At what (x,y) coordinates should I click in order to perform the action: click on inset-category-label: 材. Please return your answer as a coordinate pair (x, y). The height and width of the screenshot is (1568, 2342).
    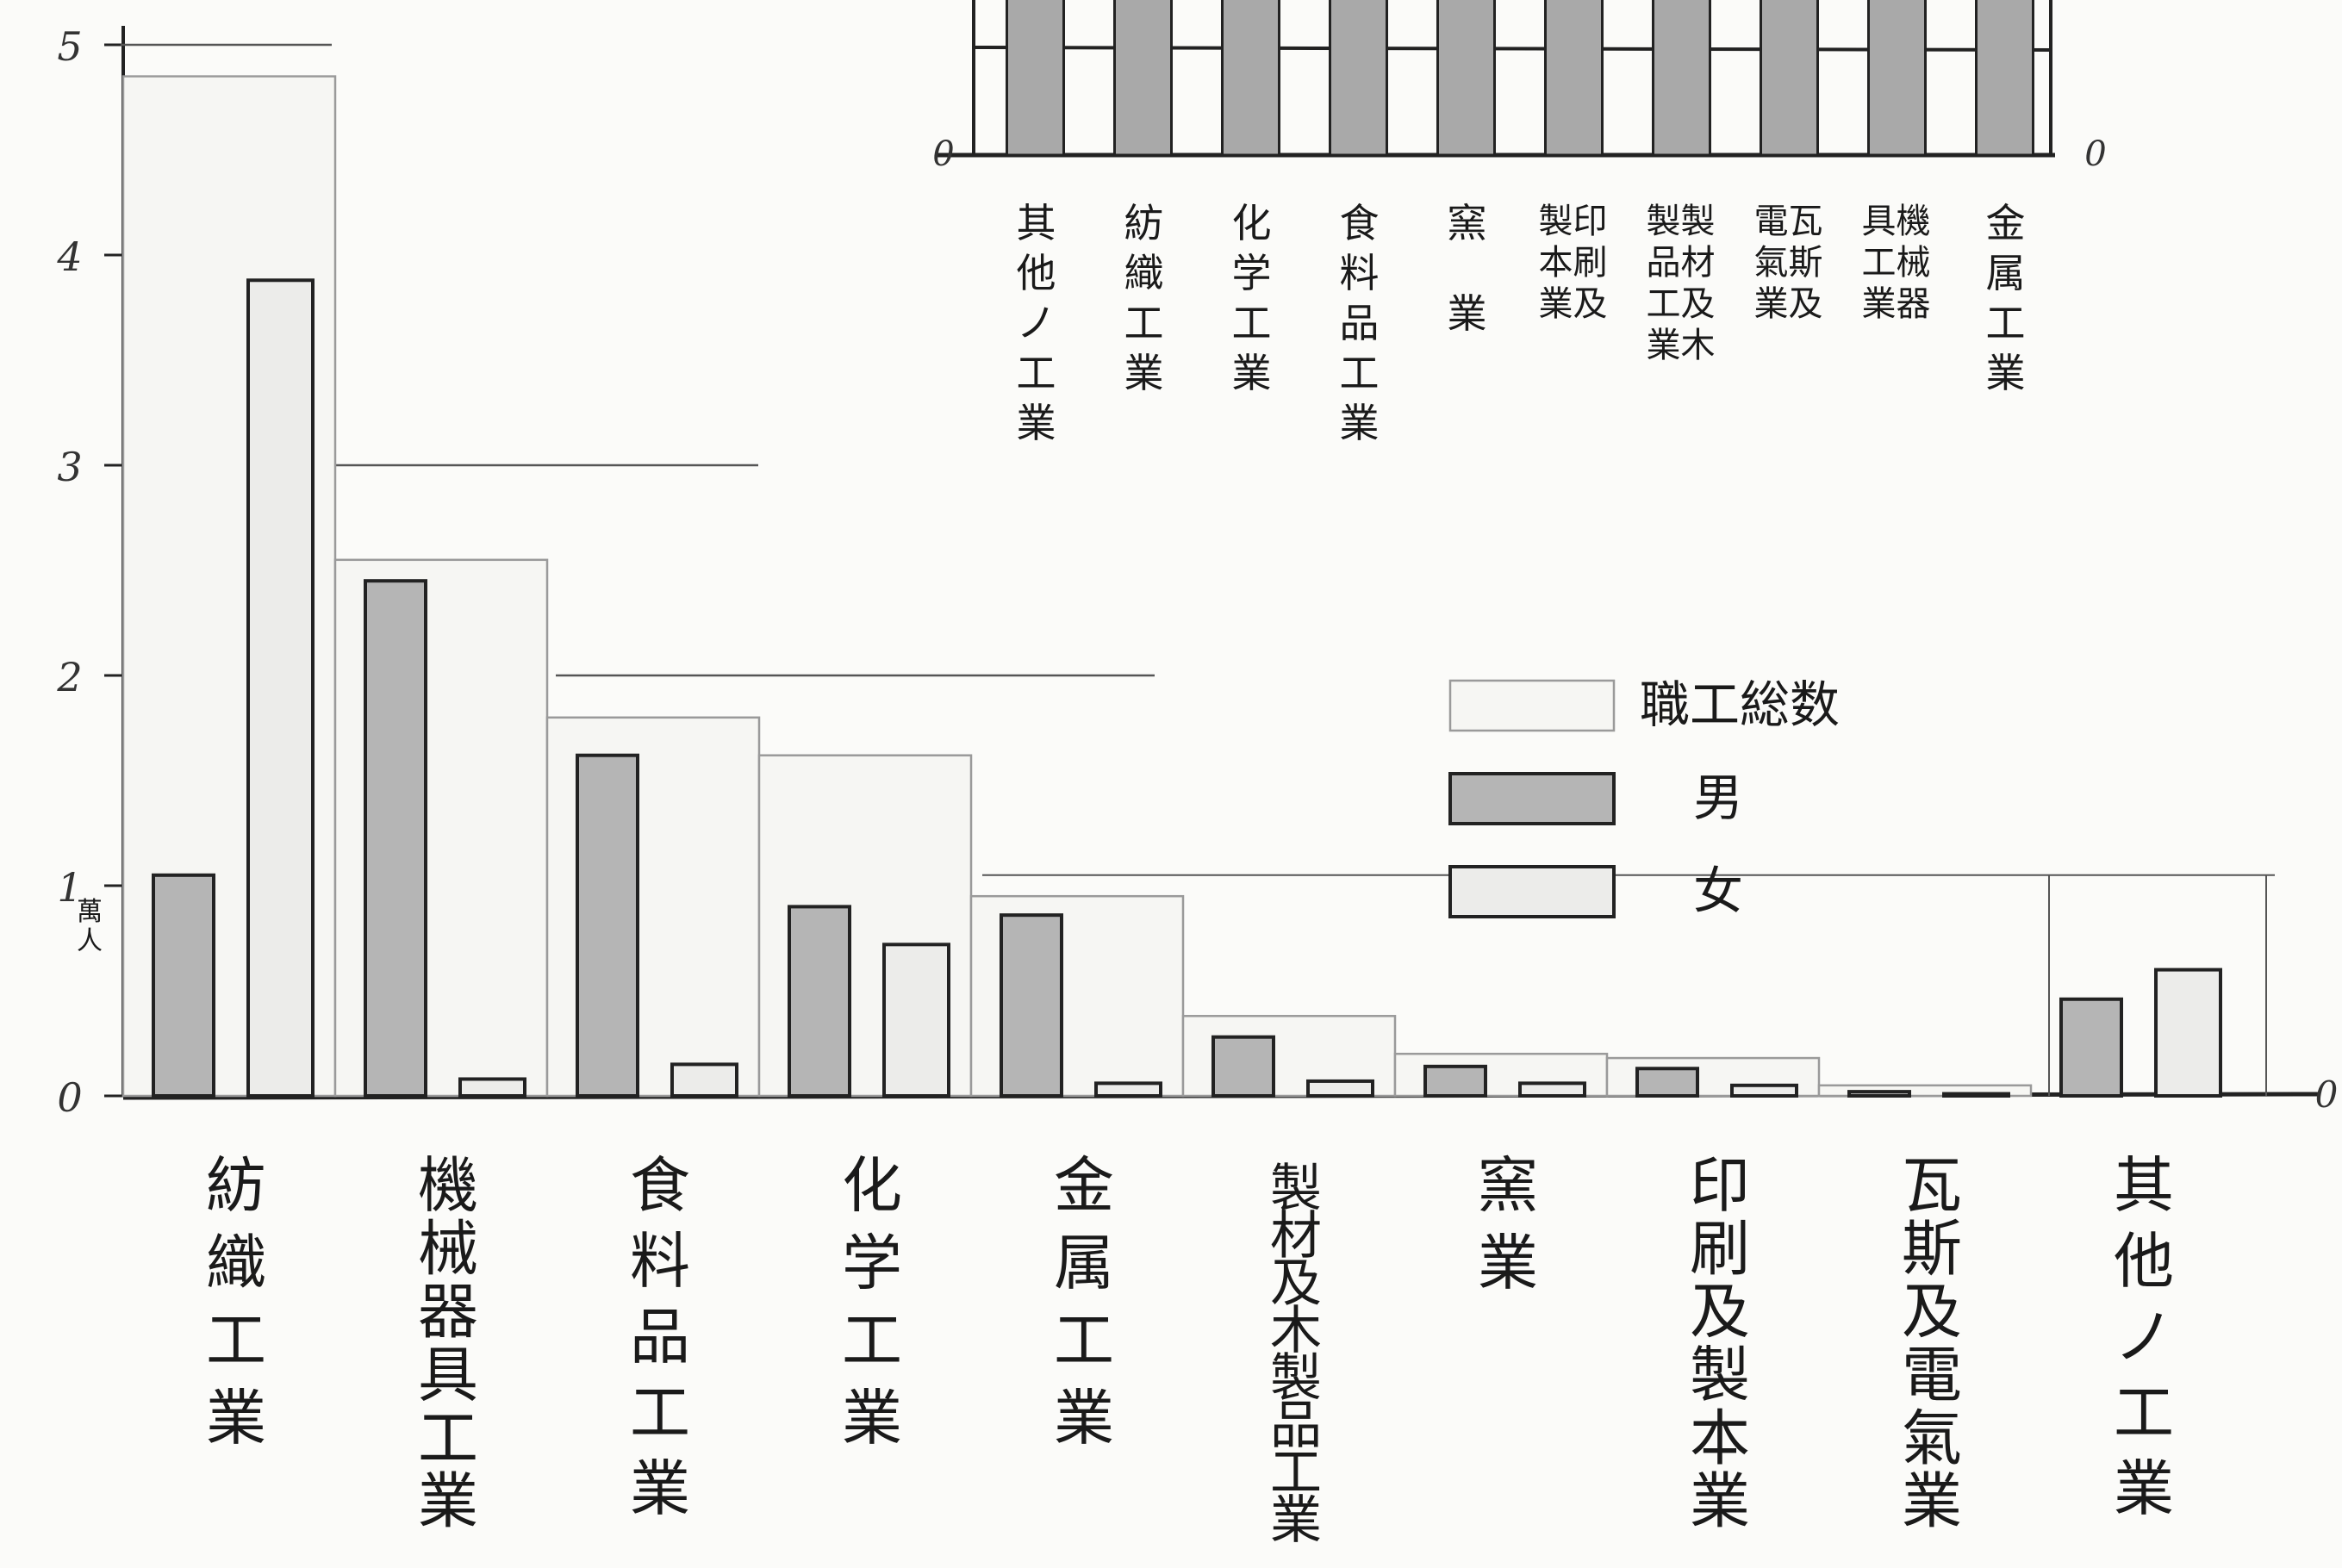
    Looking at the image, I should click on (1698, 263).